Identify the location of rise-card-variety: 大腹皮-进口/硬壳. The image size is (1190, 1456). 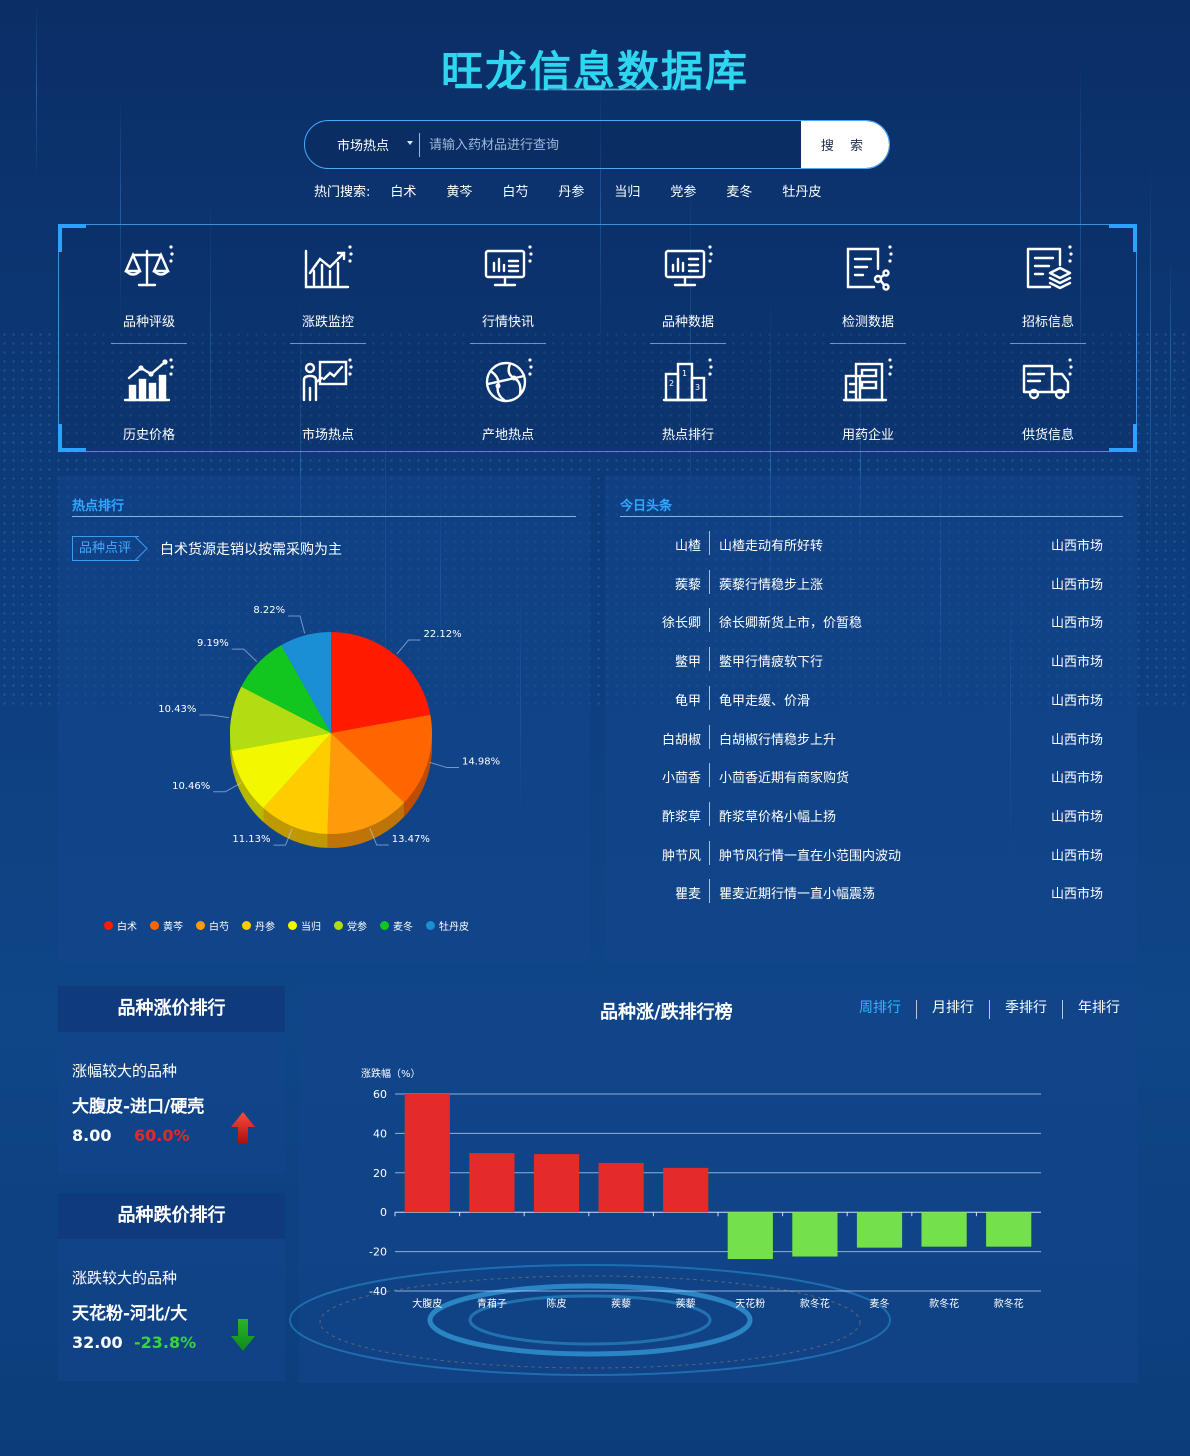
(138, 1107).